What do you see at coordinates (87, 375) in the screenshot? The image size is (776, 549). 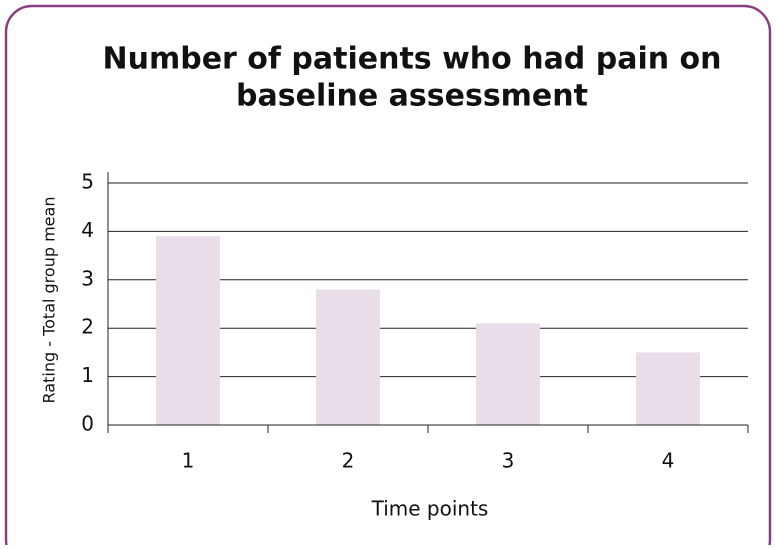 I see `y-tick-label: 1` at bounding box center [87, 375].